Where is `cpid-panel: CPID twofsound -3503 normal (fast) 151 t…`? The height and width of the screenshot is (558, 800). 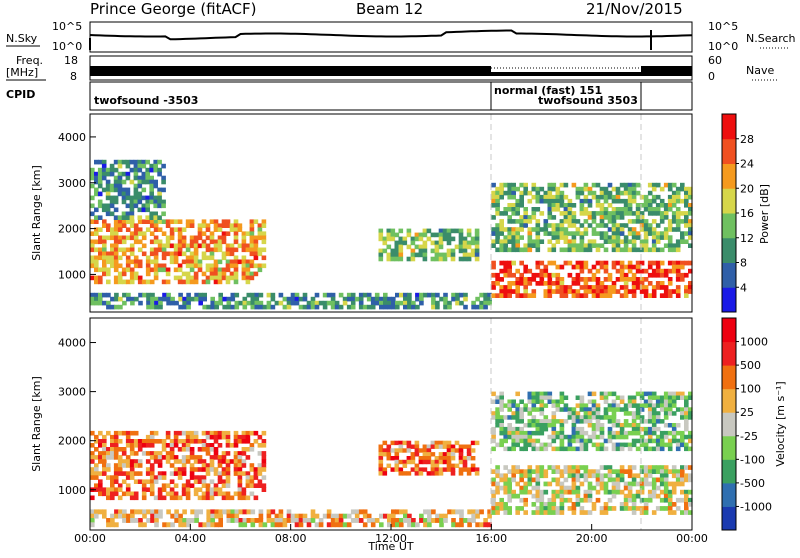
cpid-panel: CPID twofsound -3503 normal (fast) 151 t… is located at coordinates (349, 96).